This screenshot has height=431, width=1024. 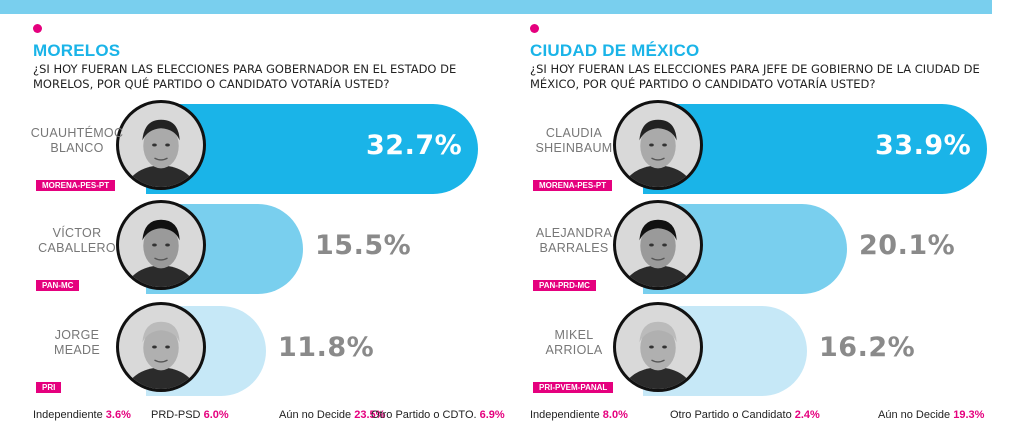 I want to click on other-result-value: 3.6%, so click(x=118, y=415).